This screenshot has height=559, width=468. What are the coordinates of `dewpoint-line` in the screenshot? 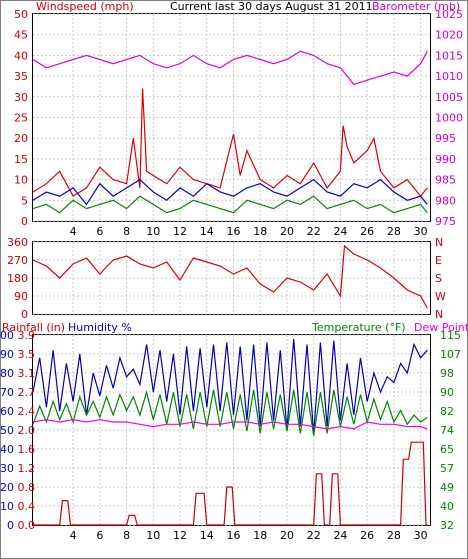 It's located at (230, 424).